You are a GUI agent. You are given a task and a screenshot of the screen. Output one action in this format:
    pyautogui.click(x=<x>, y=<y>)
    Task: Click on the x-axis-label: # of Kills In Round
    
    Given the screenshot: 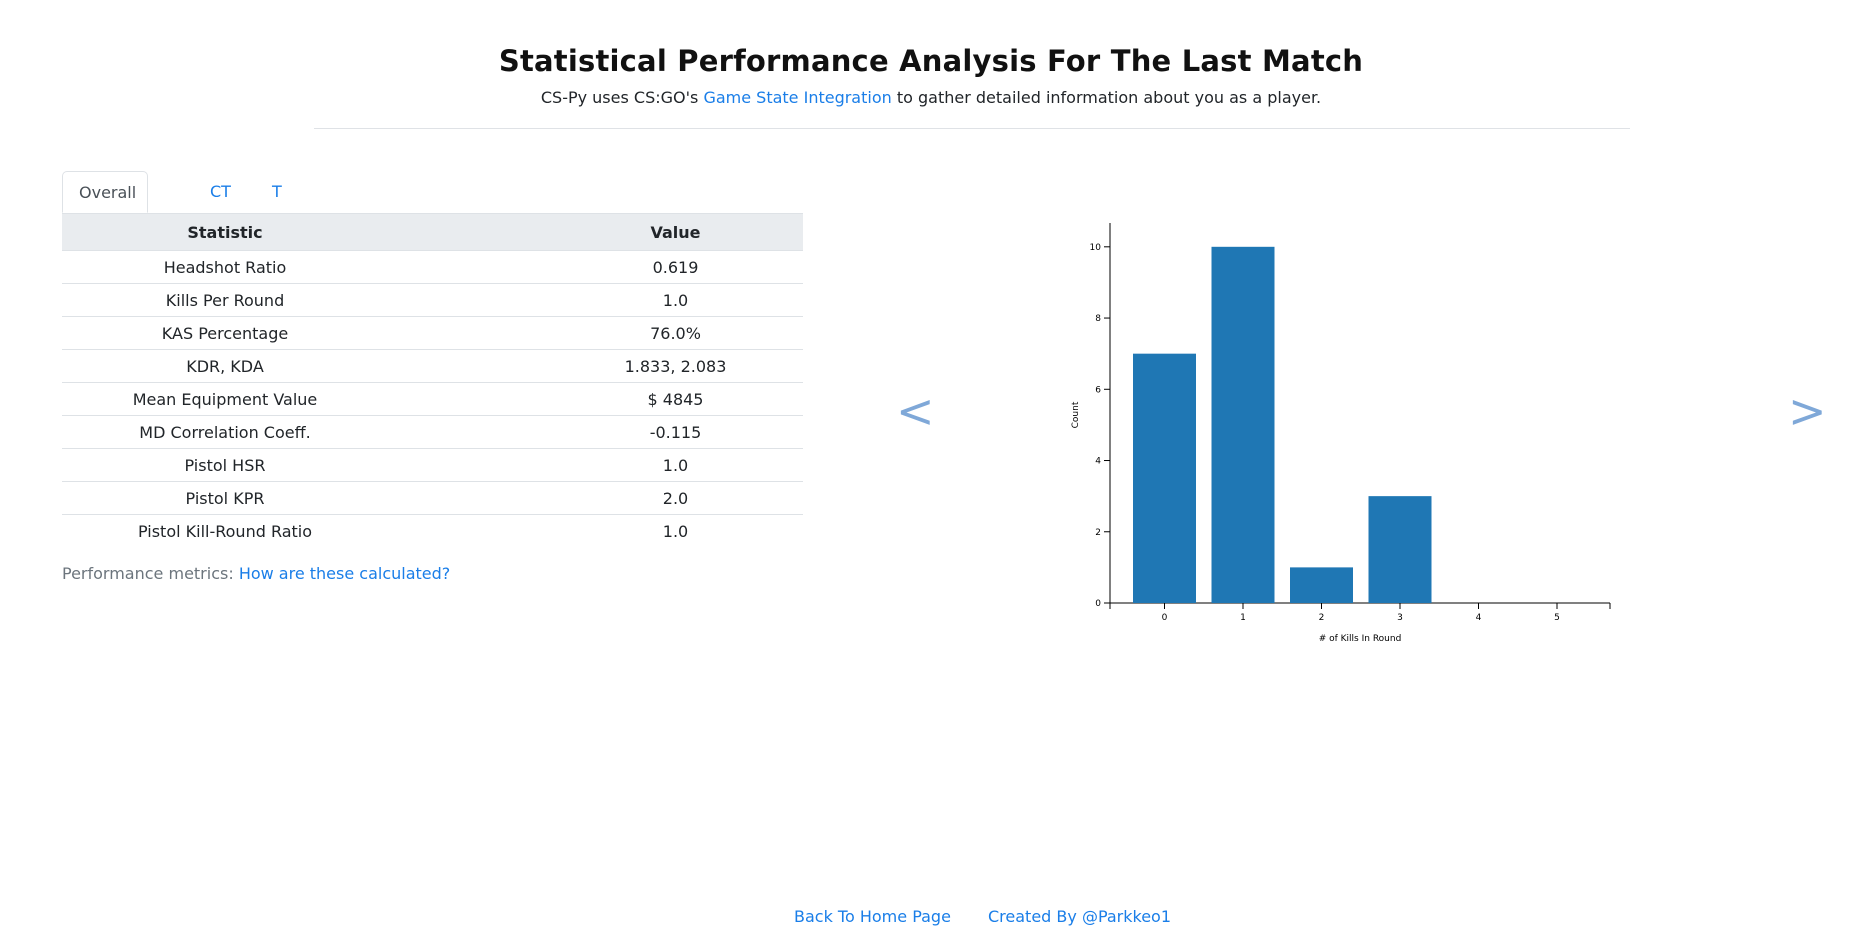 What is the action you would take?
    pyautogui.click(x=1360, y=639)
    